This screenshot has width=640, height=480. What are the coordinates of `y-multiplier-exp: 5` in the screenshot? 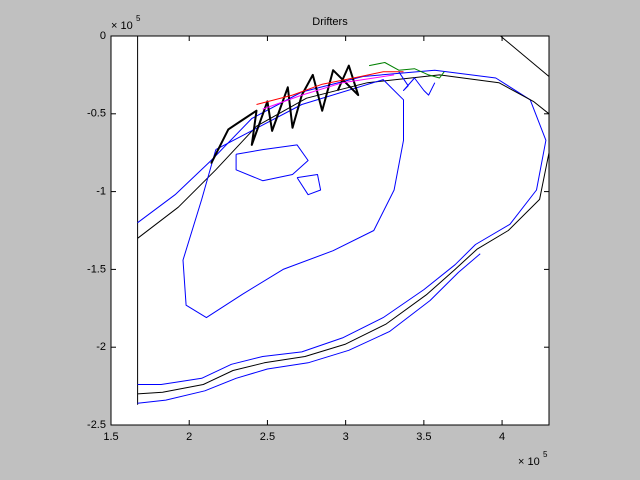 It's located at (138, 18).